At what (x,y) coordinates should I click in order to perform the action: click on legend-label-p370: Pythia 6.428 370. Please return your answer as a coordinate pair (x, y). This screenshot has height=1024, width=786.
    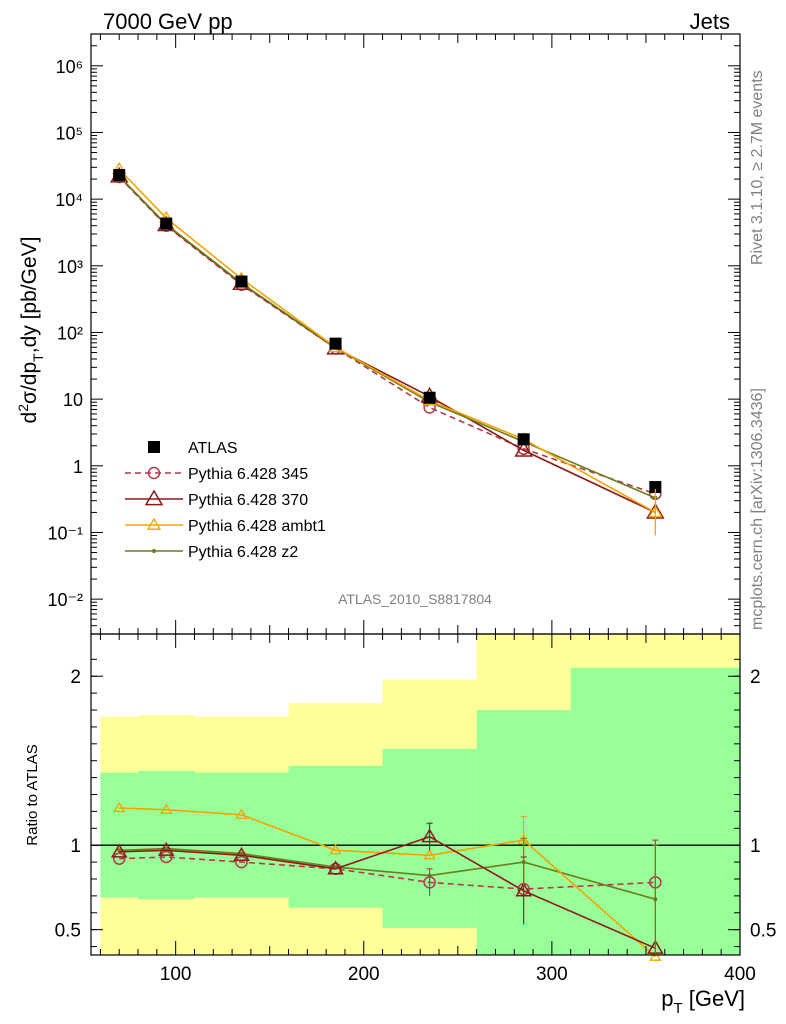
    Looking at the image, I should click on (248, 500).